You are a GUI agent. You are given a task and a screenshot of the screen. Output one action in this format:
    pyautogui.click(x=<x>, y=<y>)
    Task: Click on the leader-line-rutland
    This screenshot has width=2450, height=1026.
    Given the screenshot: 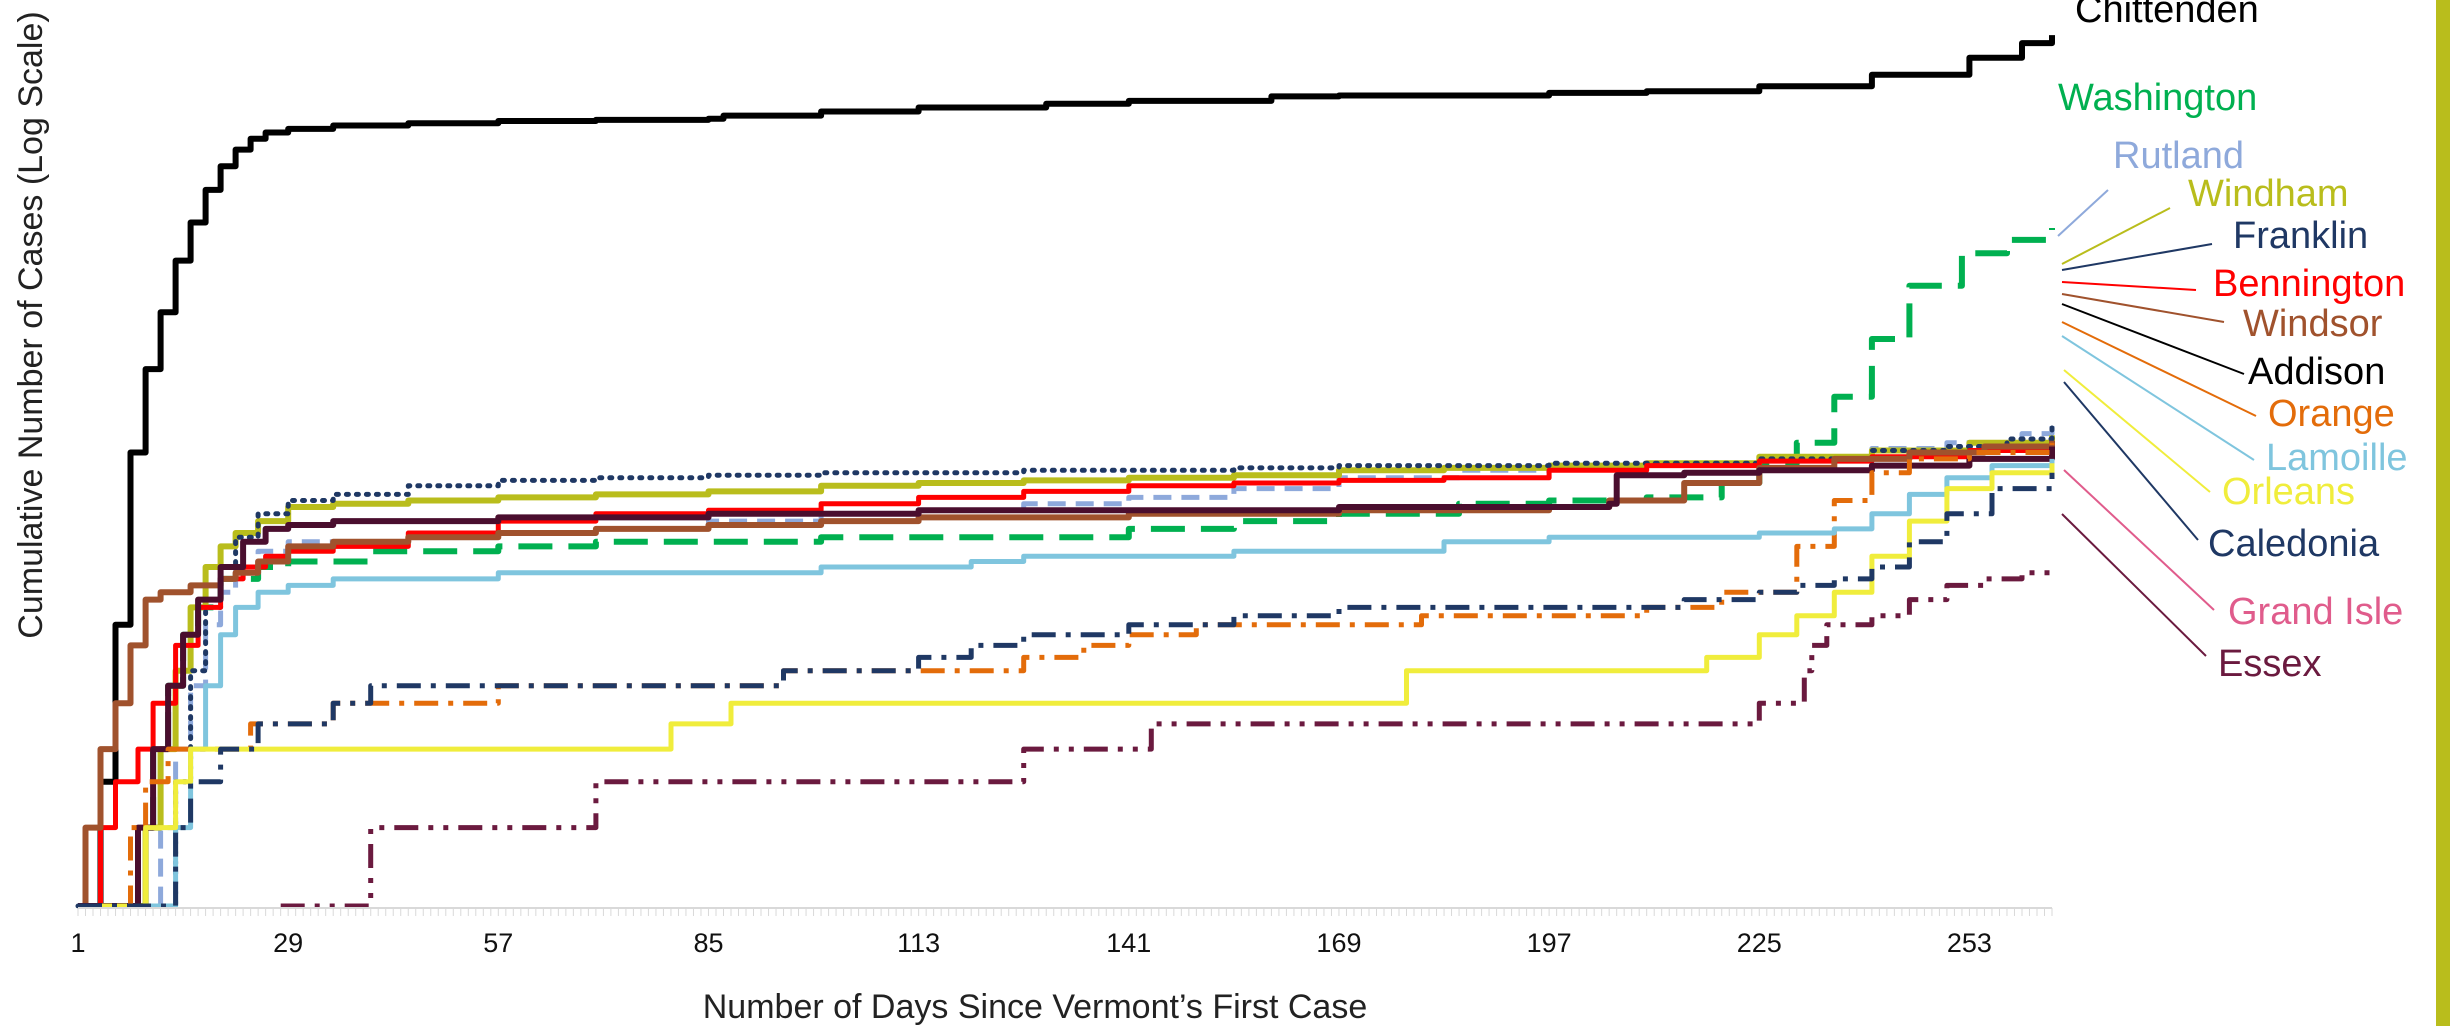 What is the action you would take?
    pyautogui.click(x=2083, y=213)
    